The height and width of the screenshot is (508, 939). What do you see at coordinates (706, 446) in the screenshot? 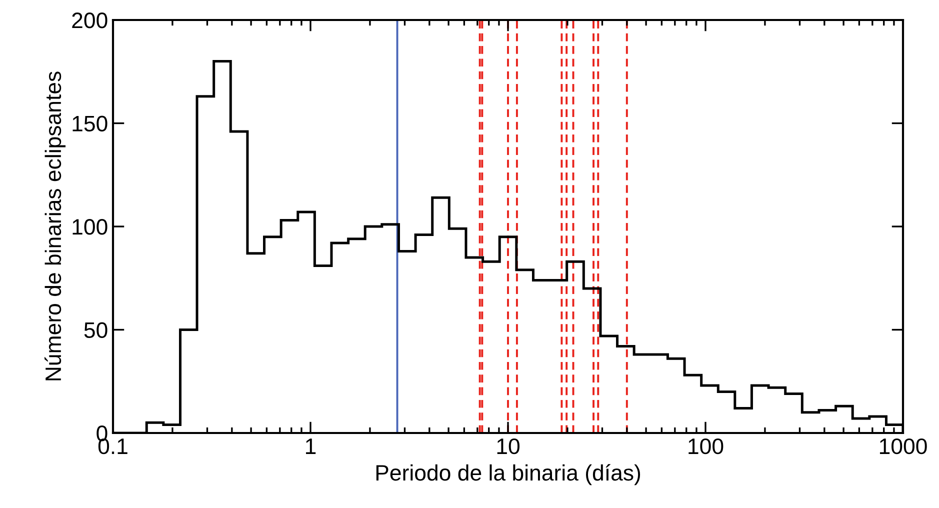
I see `x-tick-label: 100` at bounding box center [706, 446].